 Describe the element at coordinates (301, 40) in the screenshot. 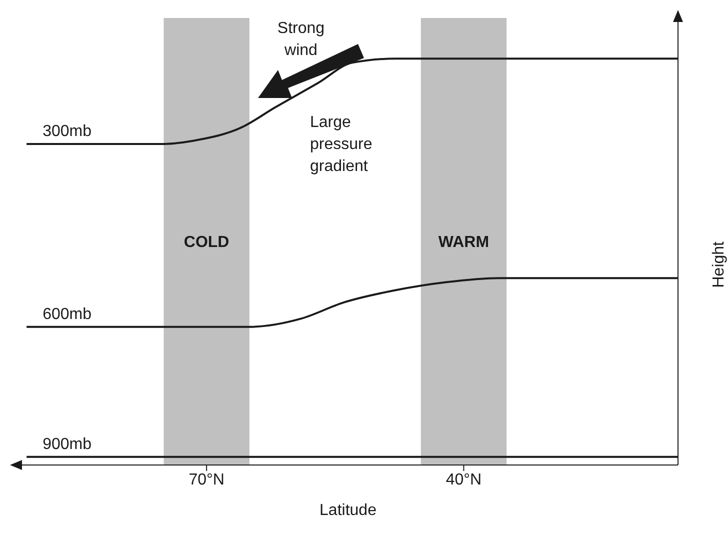

I see `annotation: Strong wind` at that location.